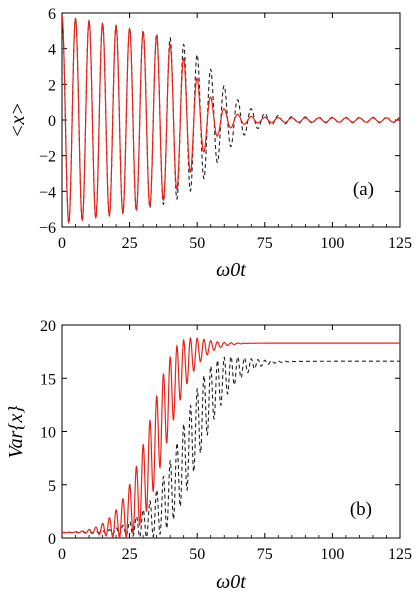  I want to click on y-tick-label: 6, so click(52, 14).